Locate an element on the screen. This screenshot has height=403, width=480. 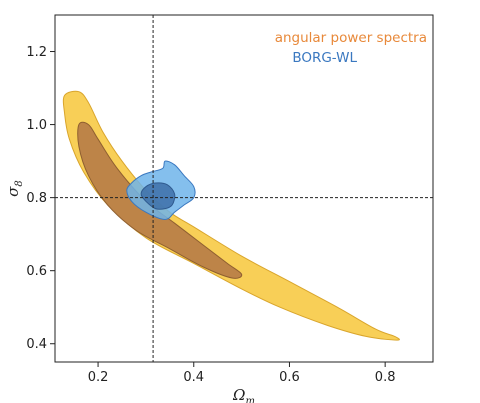
y-tick-label: 1.2 is located at coordinates (36, 52).